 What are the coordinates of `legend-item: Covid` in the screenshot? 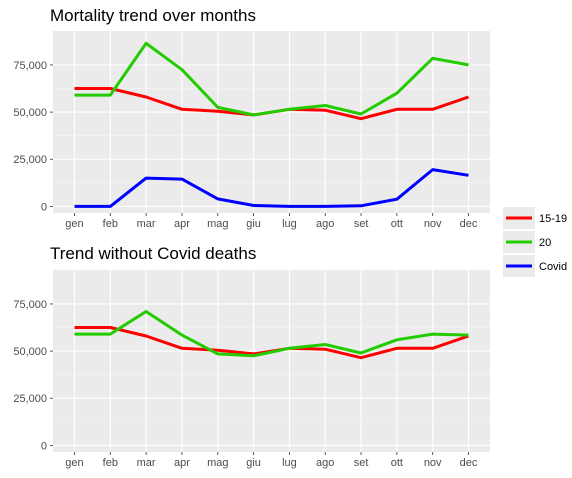 It's located at (535, 266).